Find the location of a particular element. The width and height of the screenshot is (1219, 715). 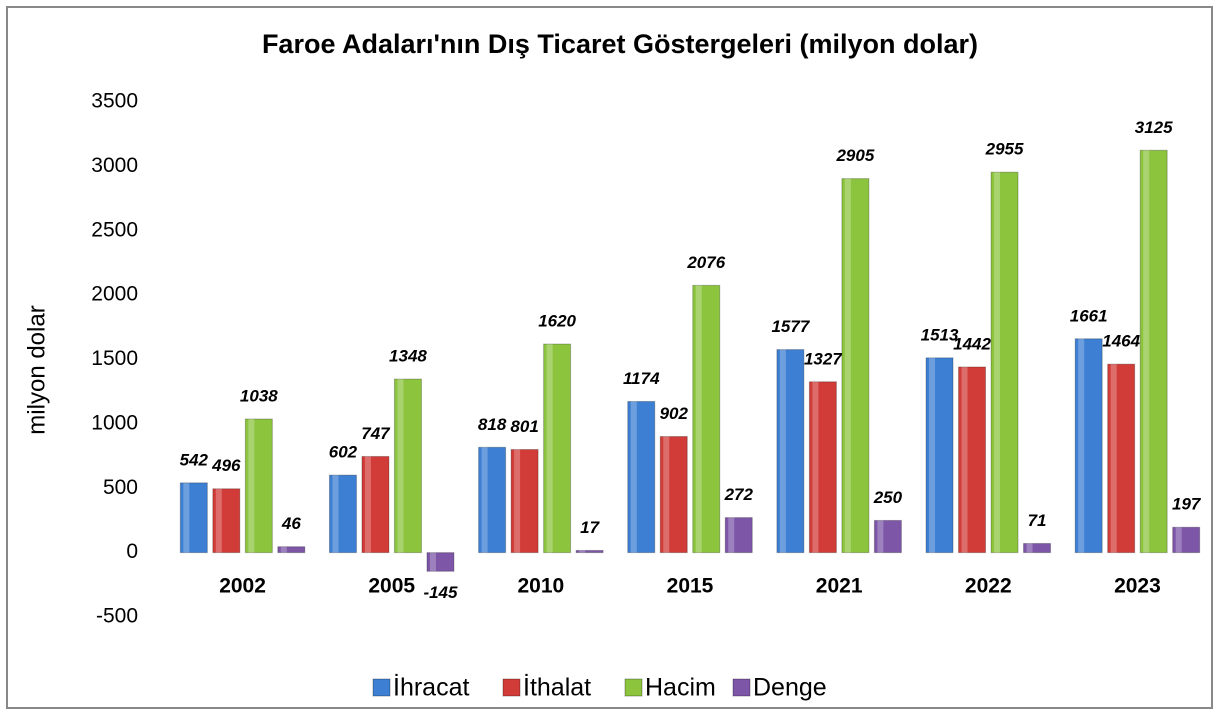

y-tick-label: 3500 is located at coordinates (114, 101).